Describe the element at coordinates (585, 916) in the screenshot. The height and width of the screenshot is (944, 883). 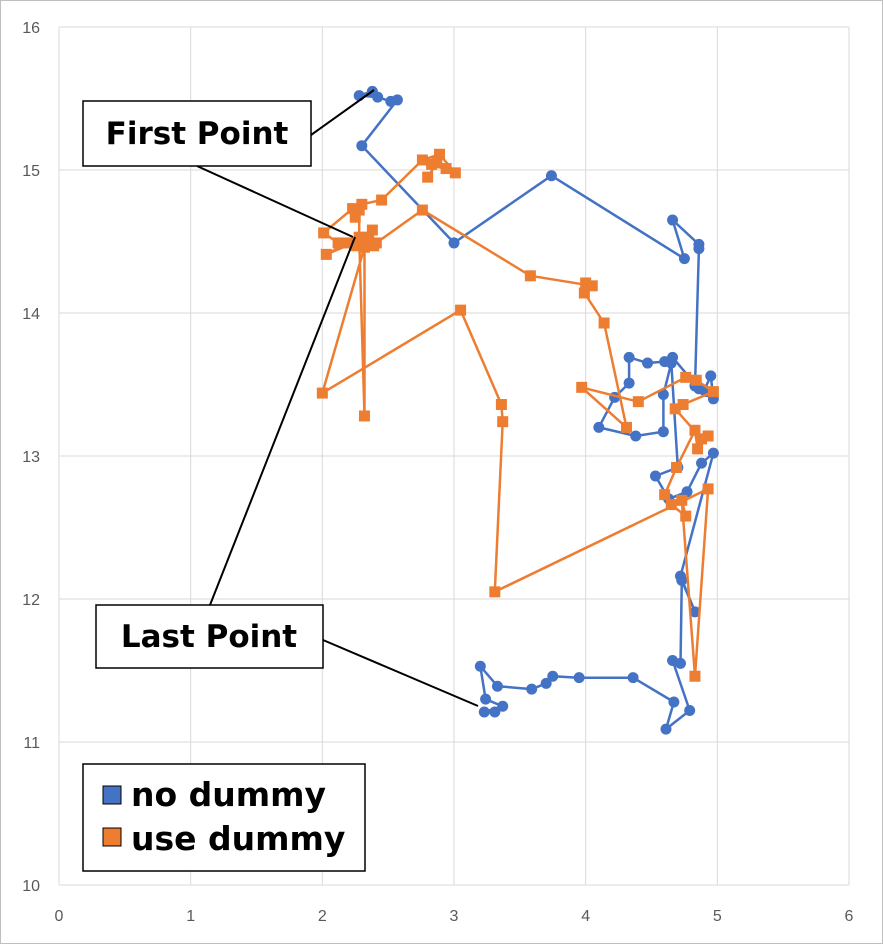
I see `x-tick-label: 4` at that location.